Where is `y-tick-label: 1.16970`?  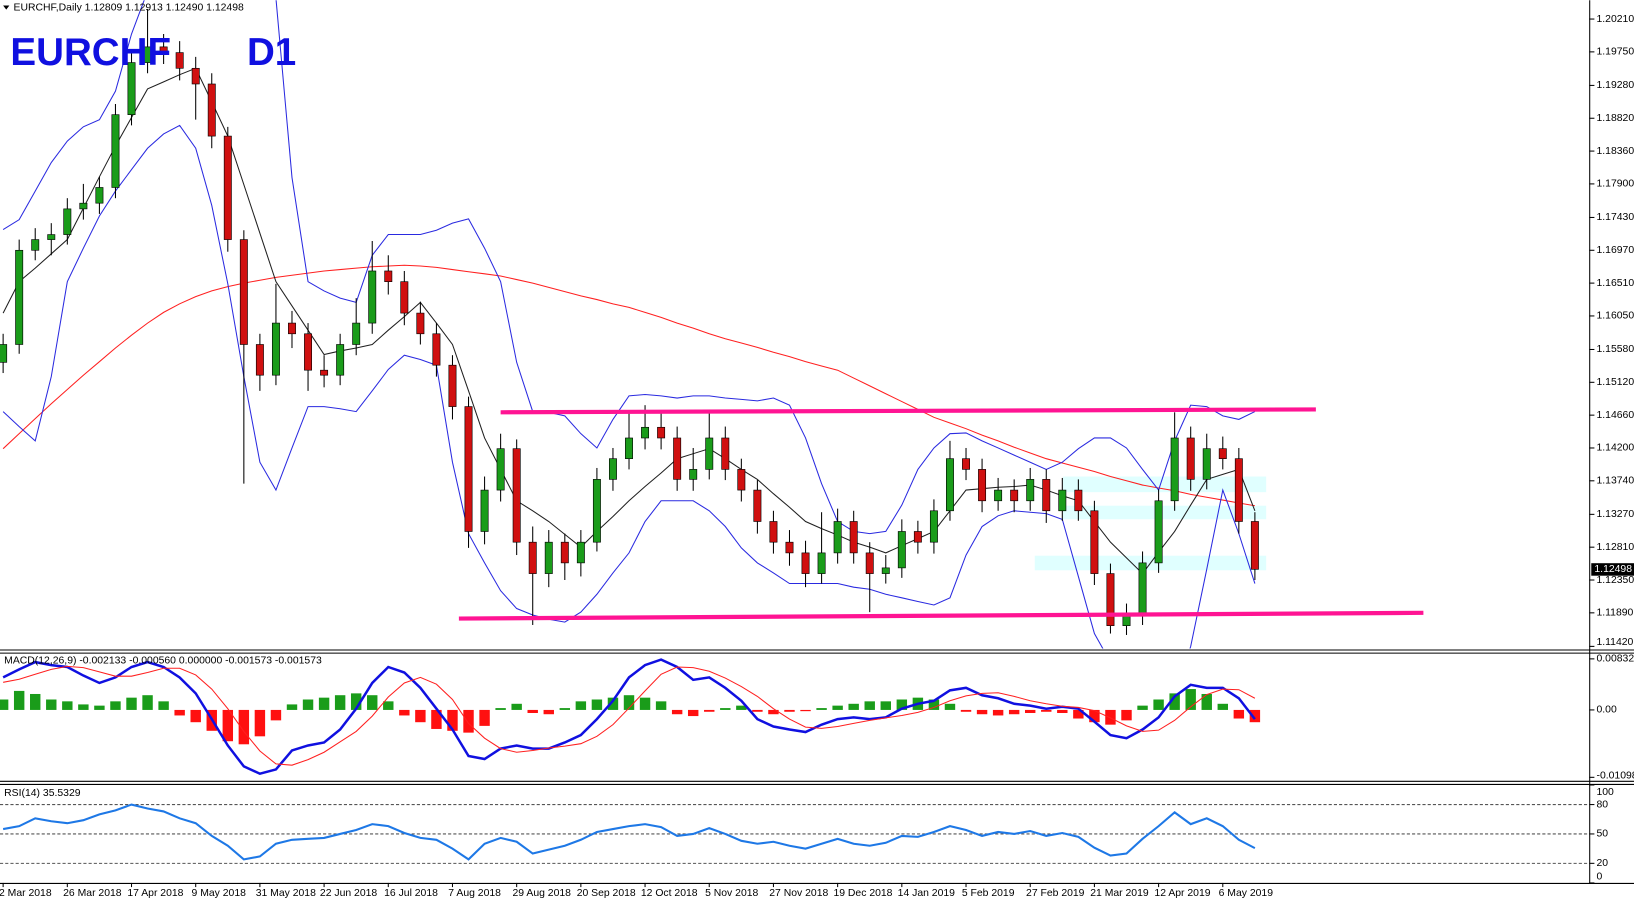 y-tick-label: 1.16970 is located at coordinates (1615, 250).